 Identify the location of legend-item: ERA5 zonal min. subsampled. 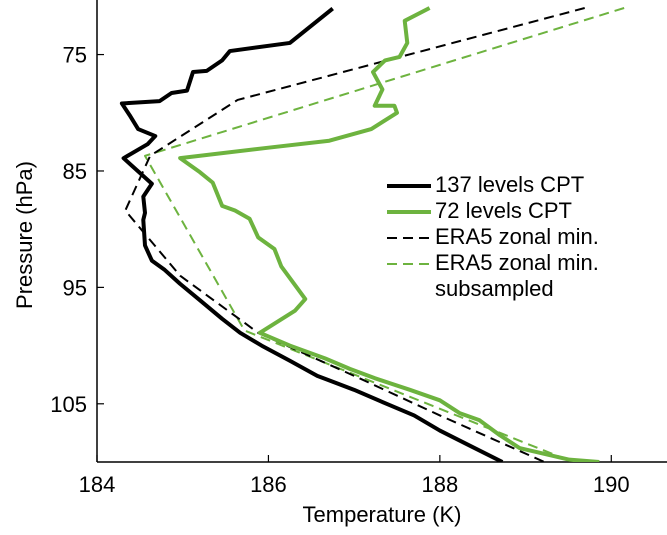
(510, 276).